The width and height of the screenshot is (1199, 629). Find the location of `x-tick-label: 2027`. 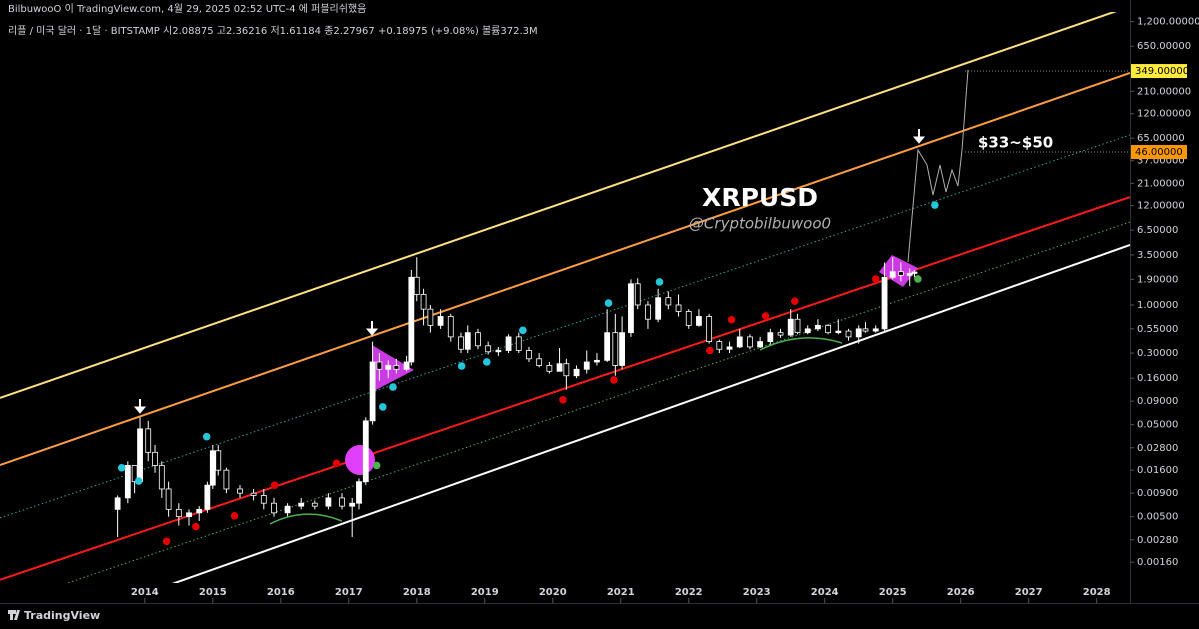

x-tick-label: 2027 is located at coordinates (1029, 592).